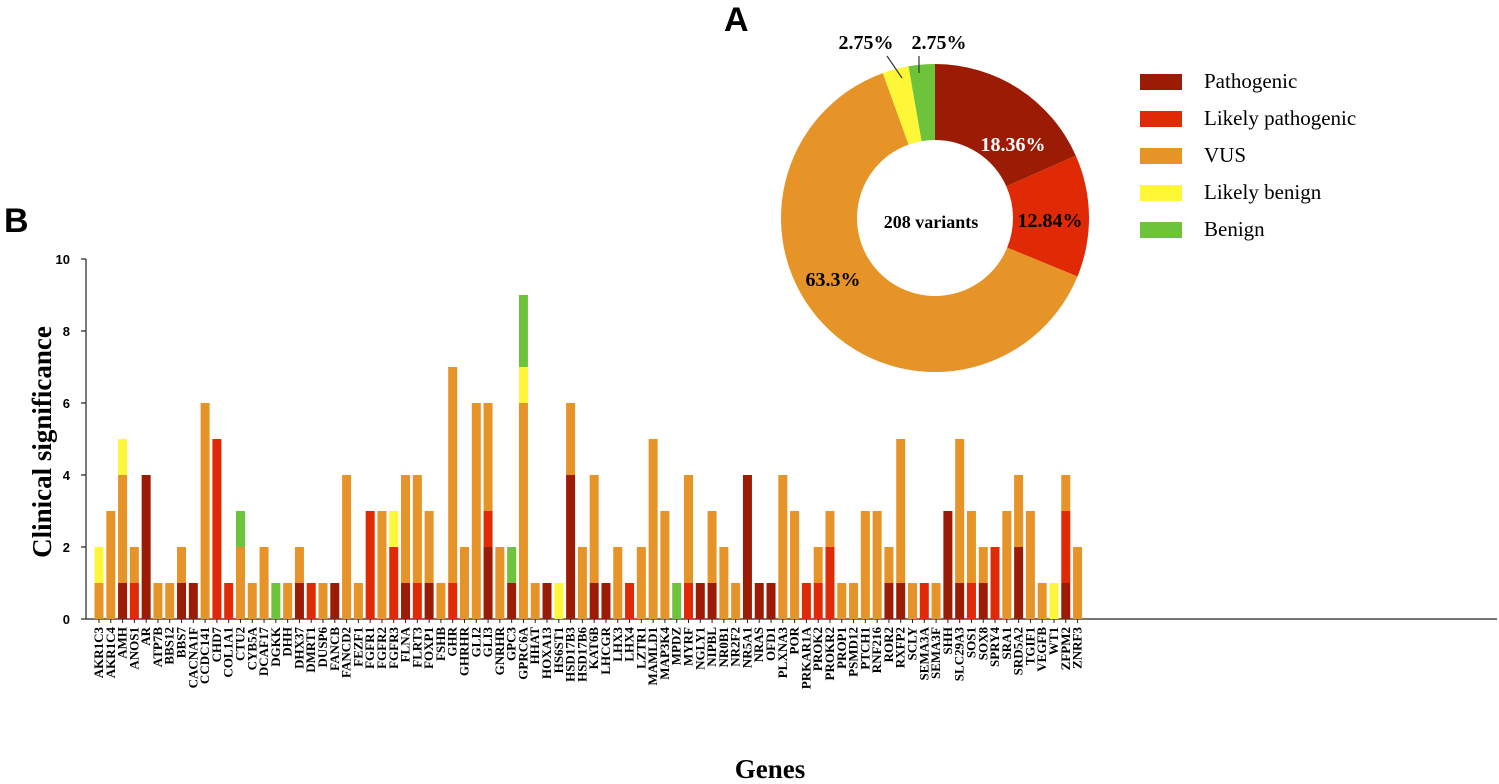 The image size is (1499, 784). What do you see at coordinates (841, 648) in the screenshot?
I see `gene-label: PROP1` at bounding box center [841, 648].